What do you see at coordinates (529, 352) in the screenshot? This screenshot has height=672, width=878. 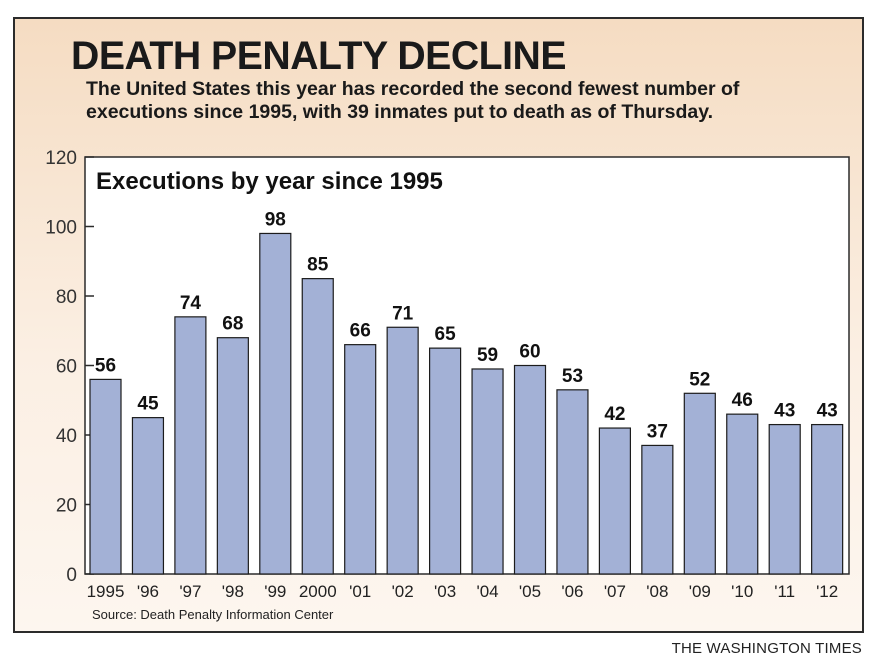 I see `data-label: 60` at bounding box center [529, 352].